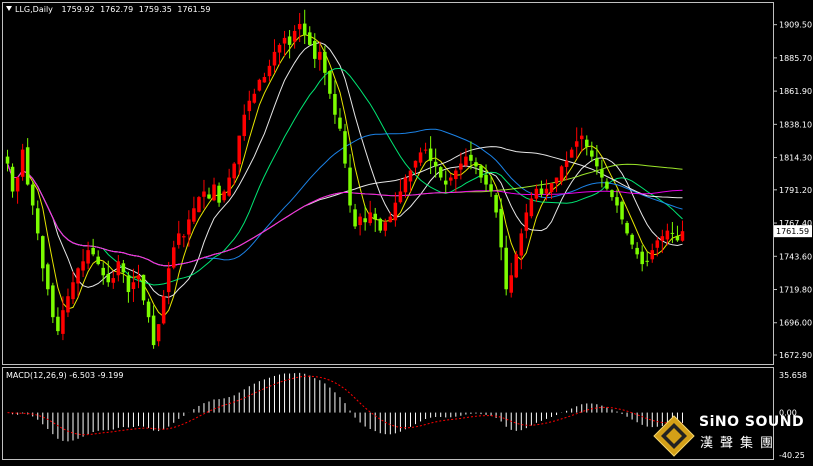  Describe the element at coordinates (34, 9) in the screenshot. I see `symbol-label: LLG,Daily` at that location.